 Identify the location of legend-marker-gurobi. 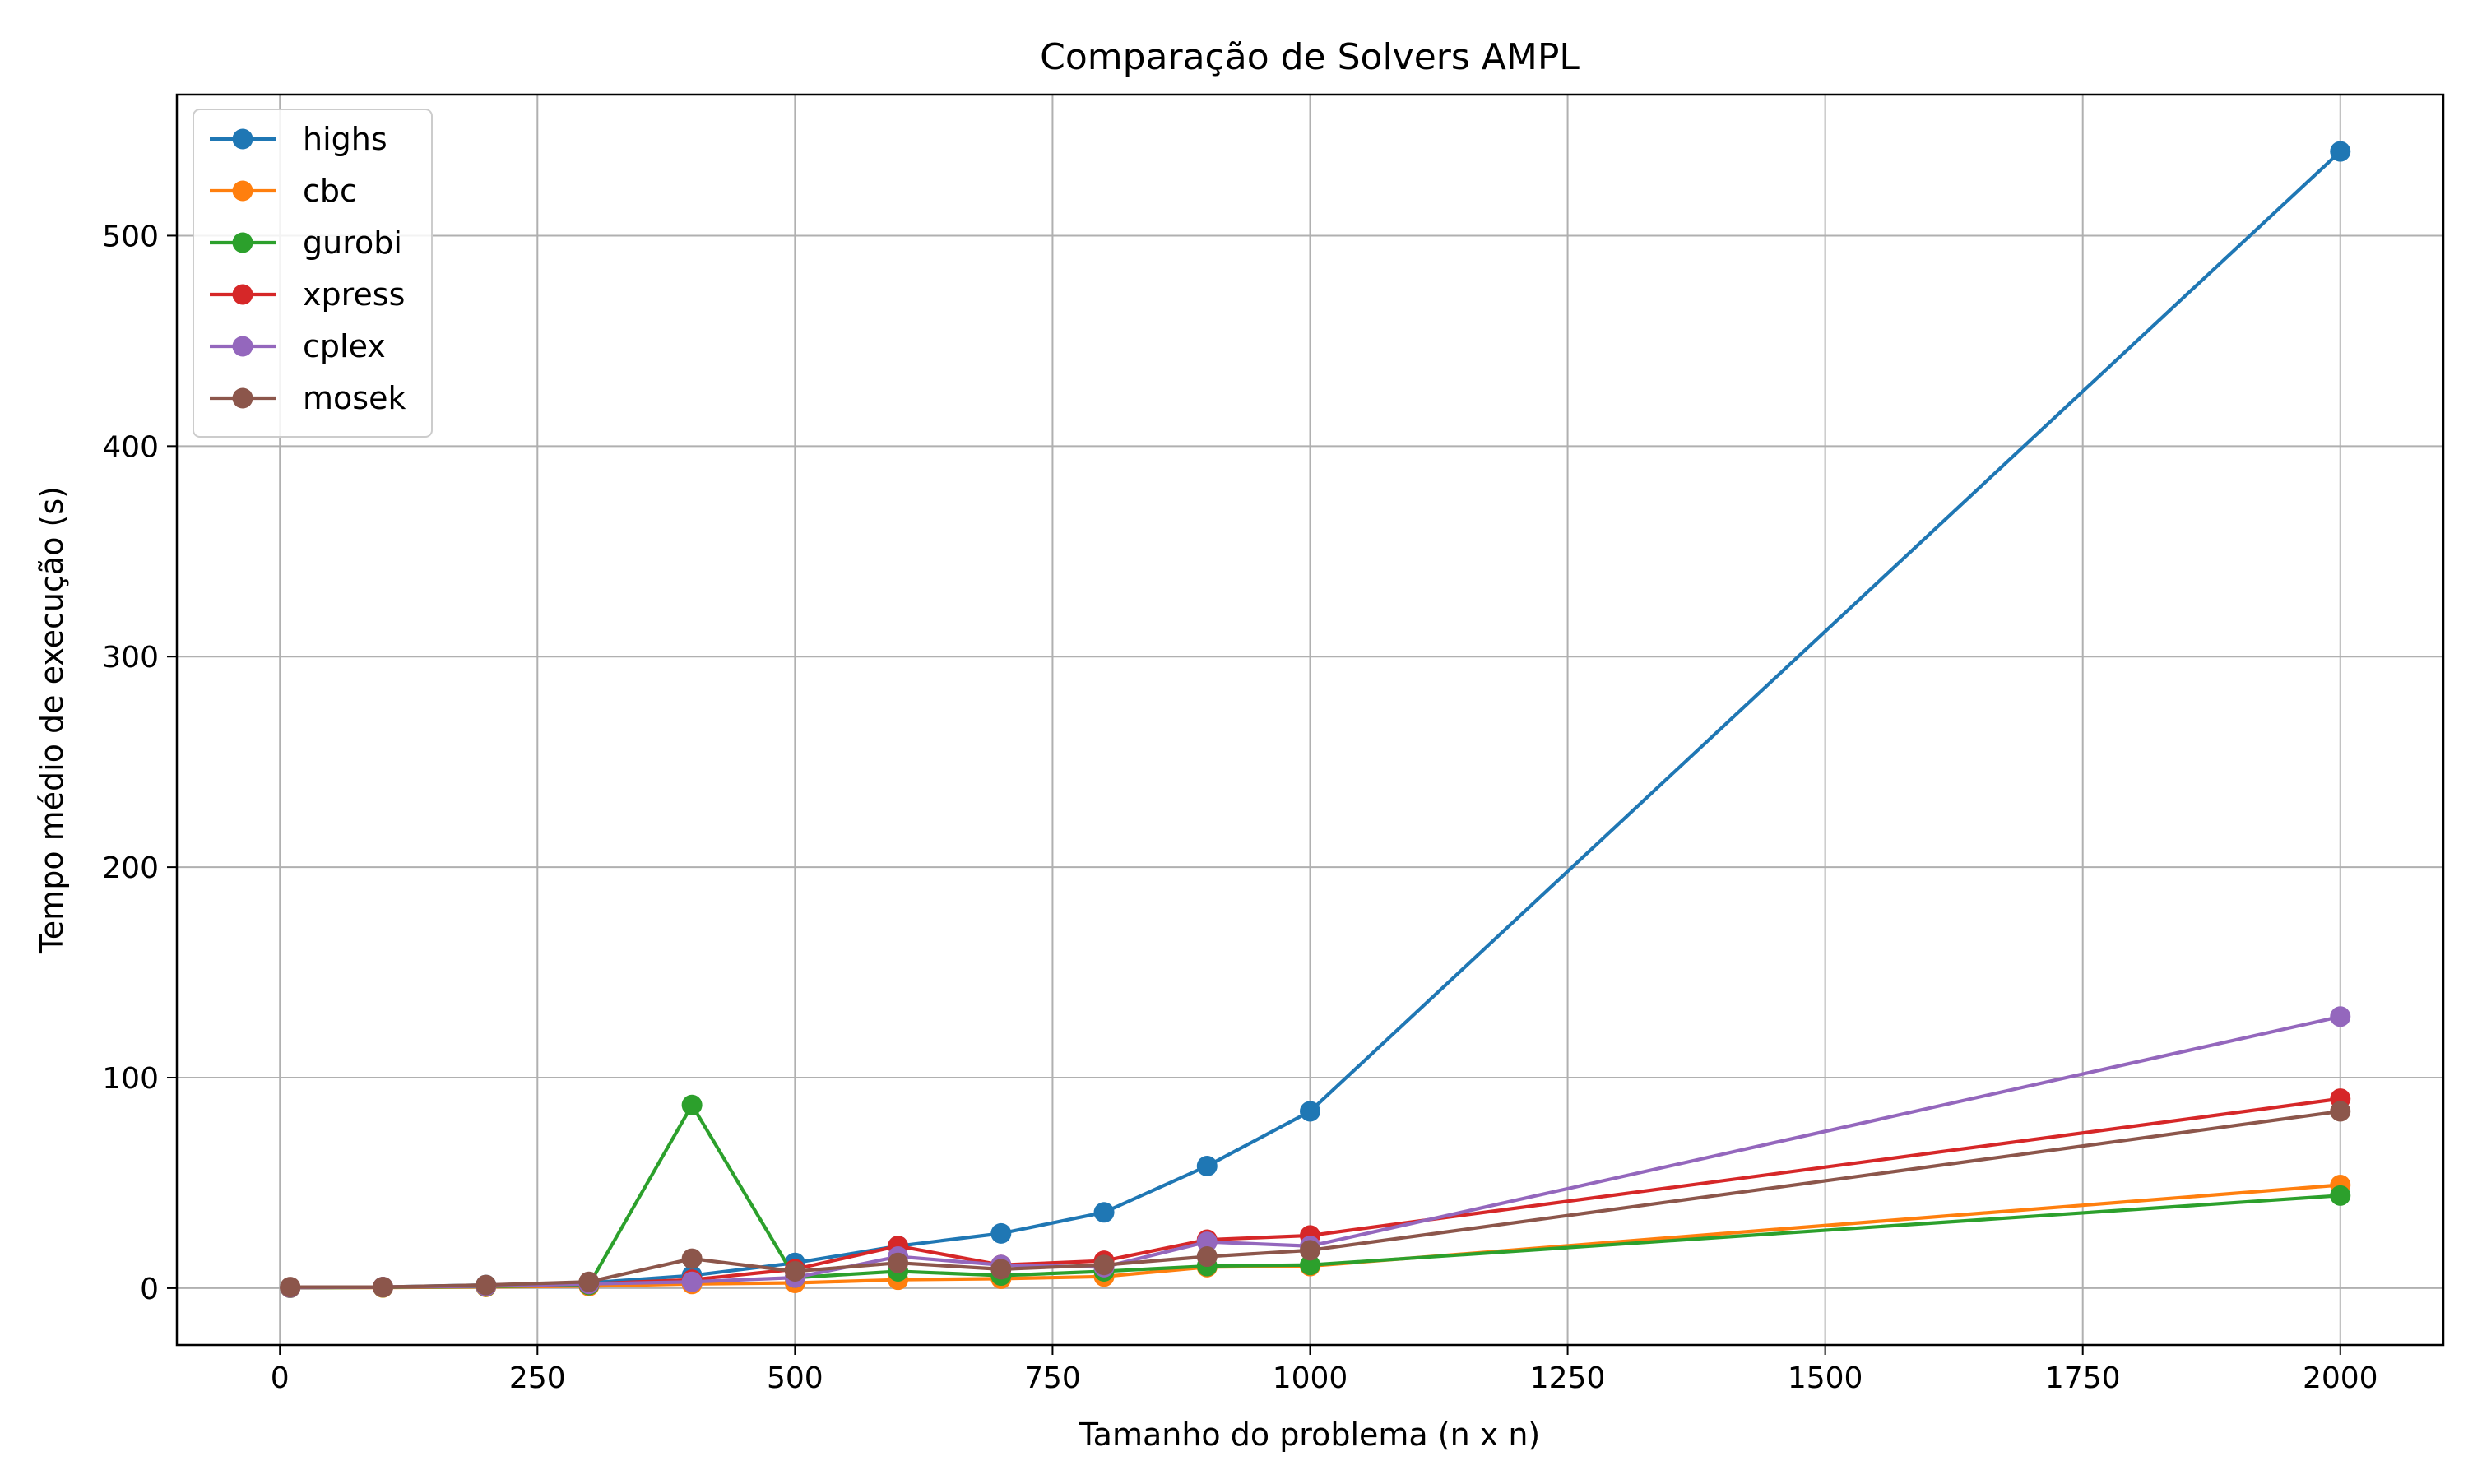
(242, 242).